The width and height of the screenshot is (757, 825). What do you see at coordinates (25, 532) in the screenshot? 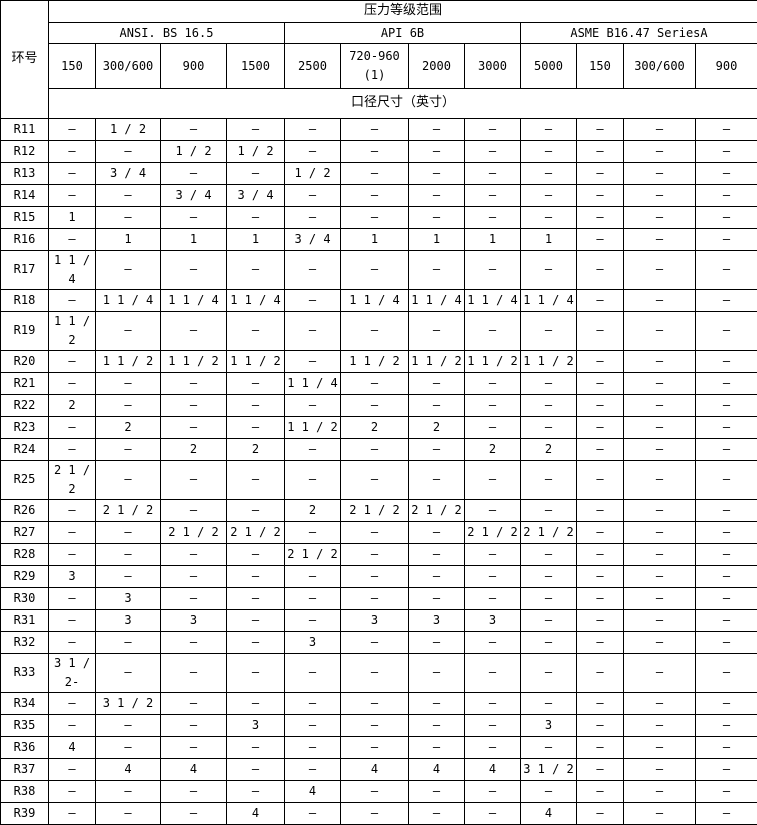
I see `ring-number-cell: R27` at bounding box center [25, 532].